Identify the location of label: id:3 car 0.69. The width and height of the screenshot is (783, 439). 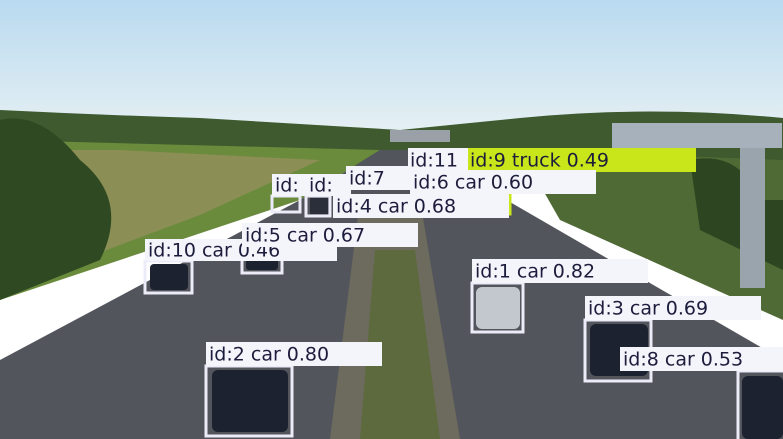
(648, 309).